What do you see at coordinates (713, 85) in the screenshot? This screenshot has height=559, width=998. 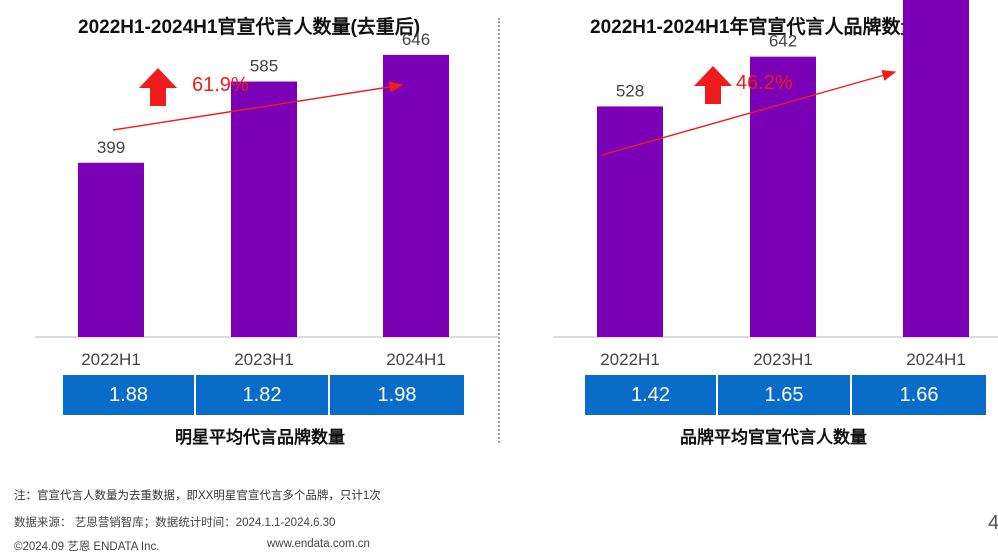 I see `right-up-arrow-icon` at bounding box center [713, 85].